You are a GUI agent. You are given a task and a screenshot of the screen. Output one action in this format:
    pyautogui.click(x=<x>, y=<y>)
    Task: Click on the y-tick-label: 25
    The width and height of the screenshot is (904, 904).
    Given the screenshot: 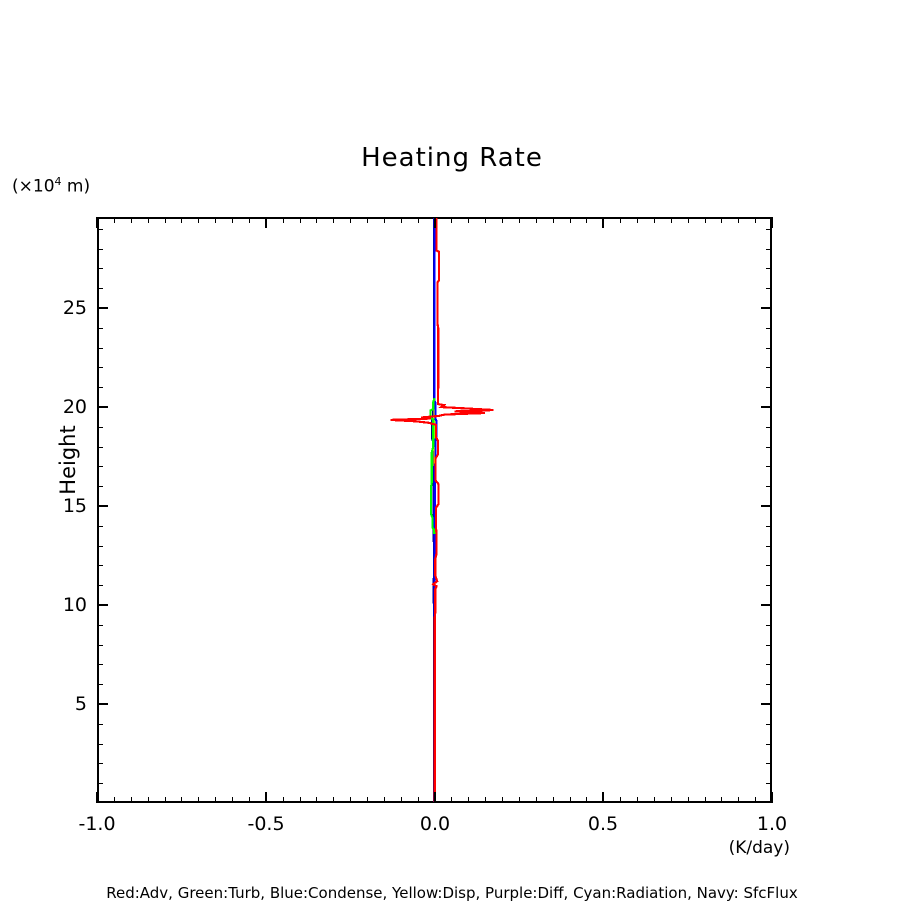 What is the action you would take?
    pyautogui.click(x=74, y=308)
    